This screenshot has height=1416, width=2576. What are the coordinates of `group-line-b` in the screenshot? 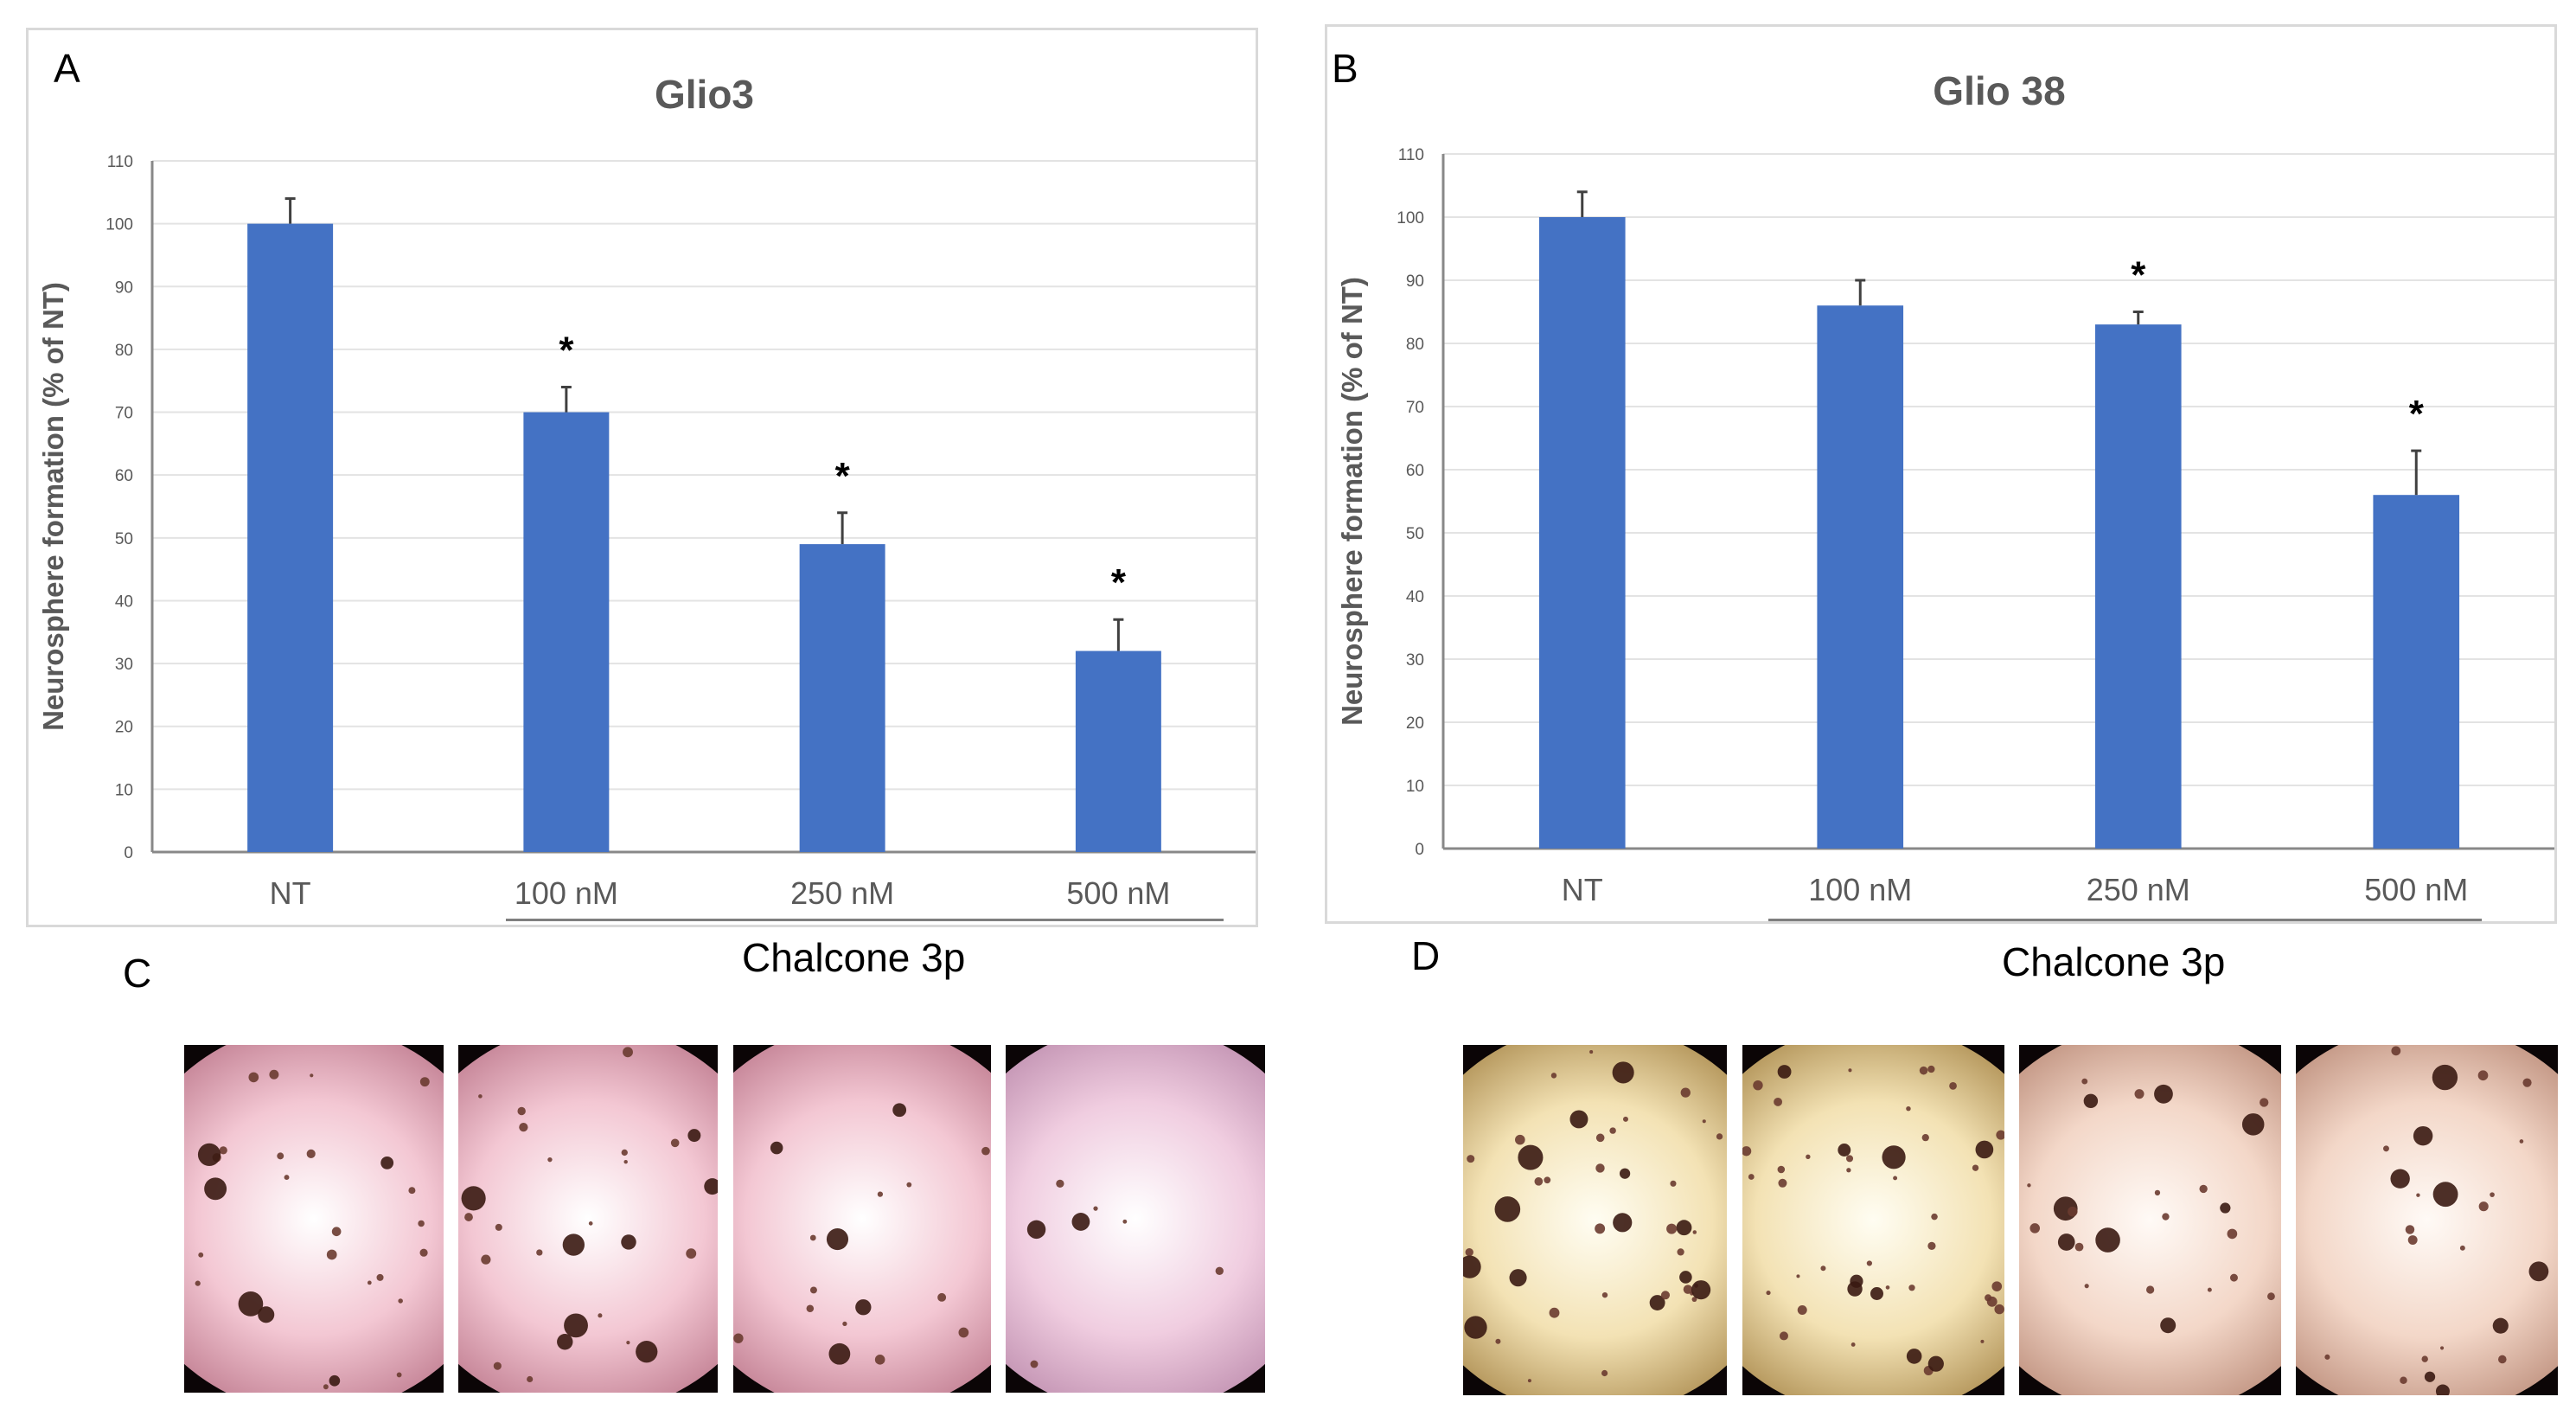 It's located at (2125, 920).